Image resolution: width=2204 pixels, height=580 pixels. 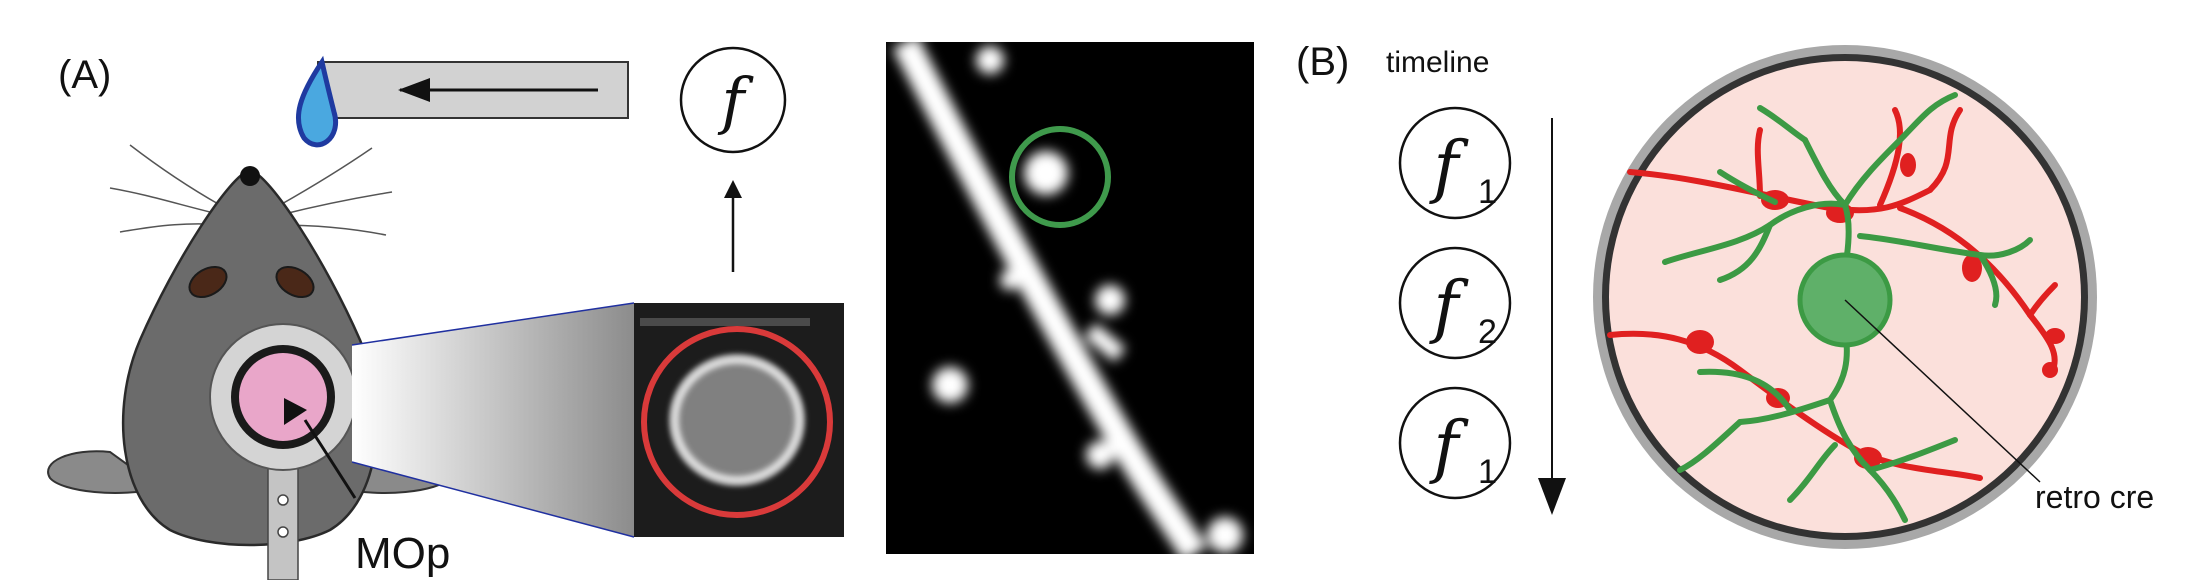 What do you see at coordinates (283, 397) in the screenshot?
I see `cranial-window` at bounding box center [283, 397].